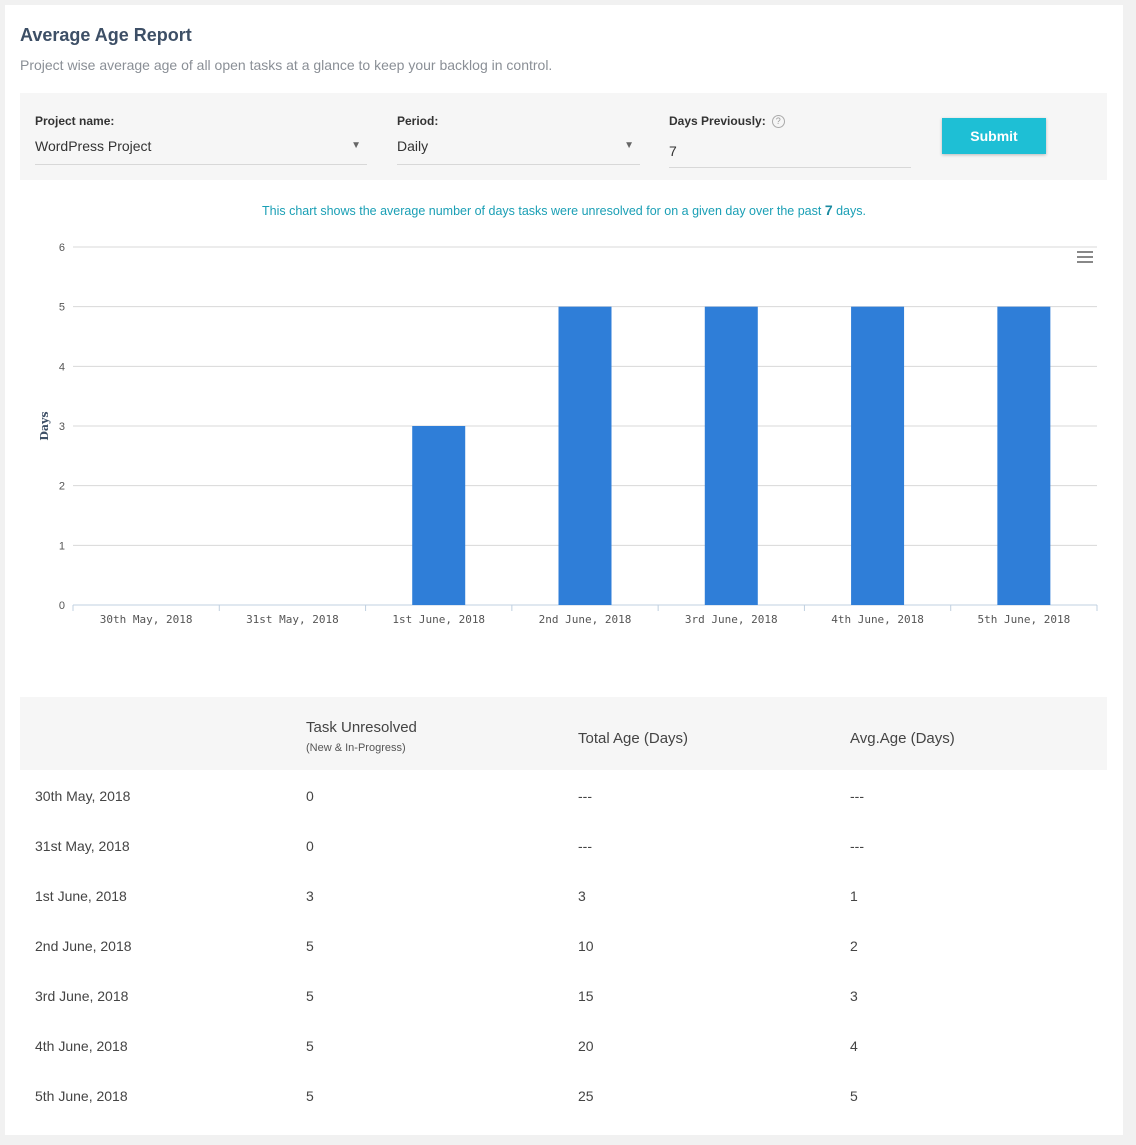 The image size is (1136, 1145). What do you see at coordinates (82, 996) in the screenshot?
I see `cell-date: 3rd June, 2018` at bounding box center [82, 996].